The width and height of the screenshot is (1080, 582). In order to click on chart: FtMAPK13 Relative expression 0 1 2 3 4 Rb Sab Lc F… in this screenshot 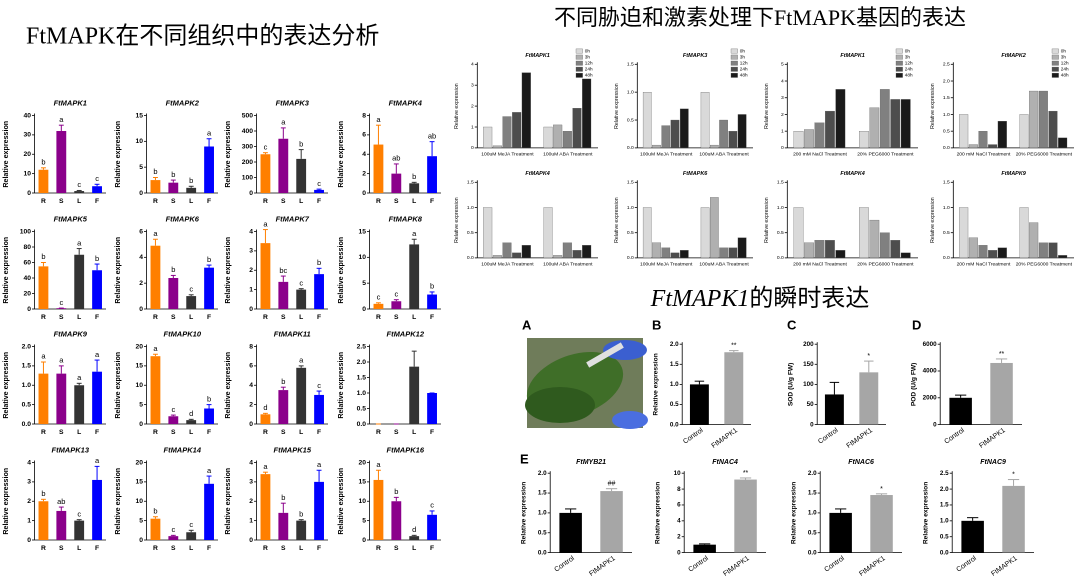, I will do `click(54, 498)`.